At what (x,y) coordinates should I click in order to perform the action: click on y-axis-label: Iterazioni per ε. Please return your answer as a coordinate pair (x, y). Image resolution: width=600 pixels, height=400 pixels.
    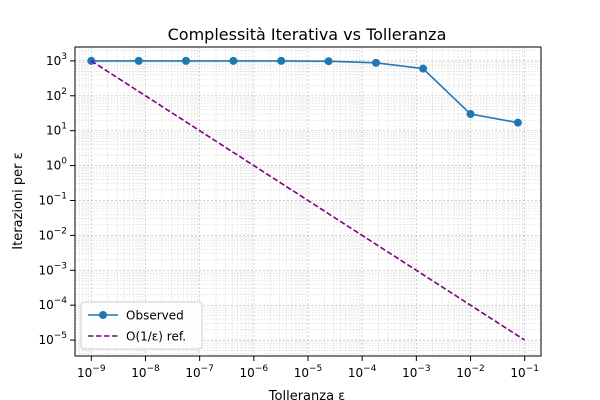
    Looking at the image, I should click on (18, 200).